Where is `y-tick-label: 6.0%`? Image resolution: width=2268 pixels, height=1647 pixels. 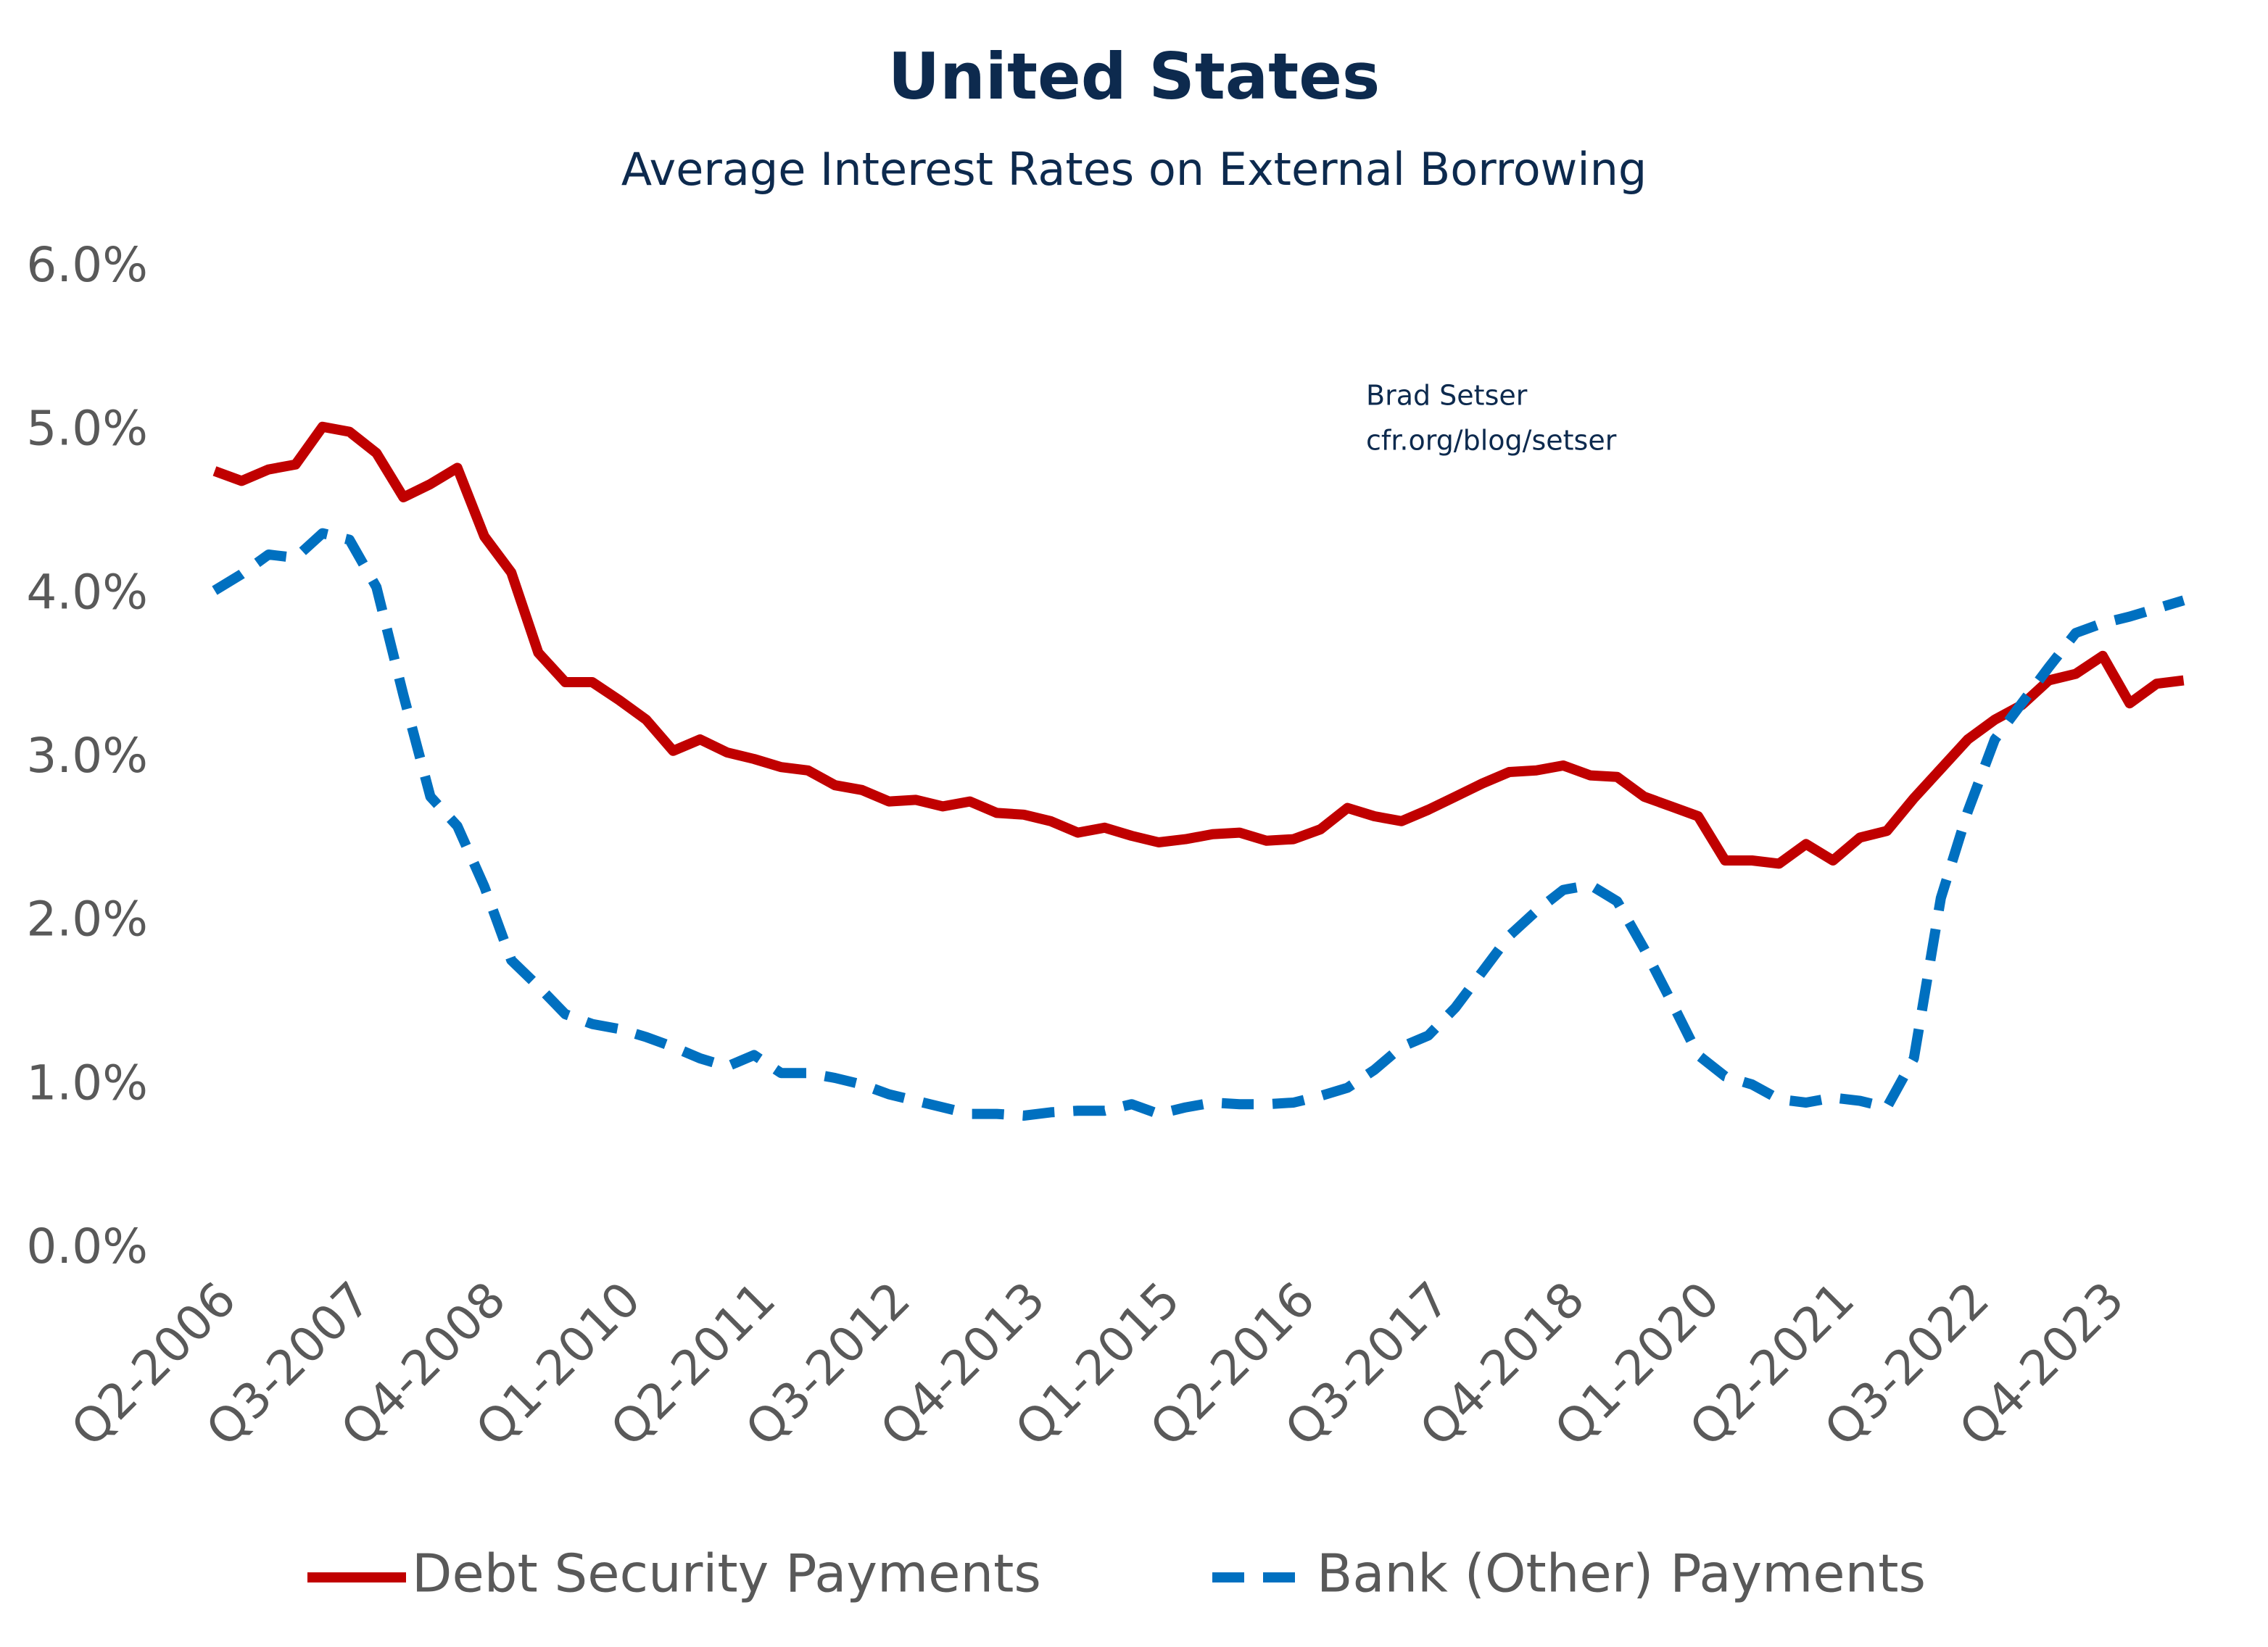
y-tick-label: 6.0% is located at coordinates (87, 265).